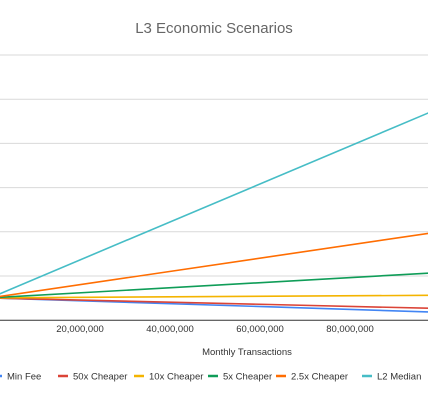  Describe the element at coordinates (80, 329) in the screenshot. I see `x-tick-label: 20,000,000` at that location.